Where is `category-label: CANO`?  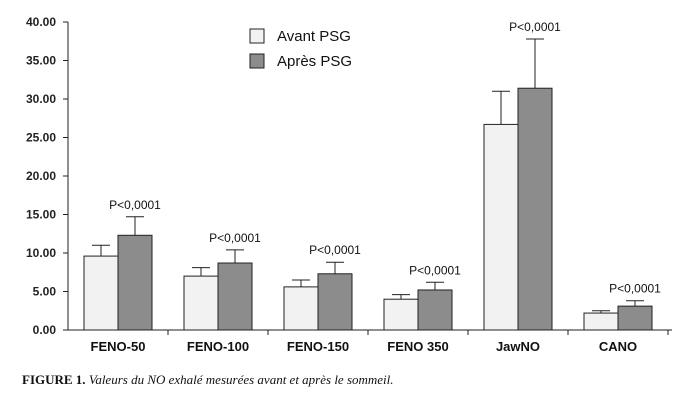
category-label: CANO is located at coordinates (618, 346).